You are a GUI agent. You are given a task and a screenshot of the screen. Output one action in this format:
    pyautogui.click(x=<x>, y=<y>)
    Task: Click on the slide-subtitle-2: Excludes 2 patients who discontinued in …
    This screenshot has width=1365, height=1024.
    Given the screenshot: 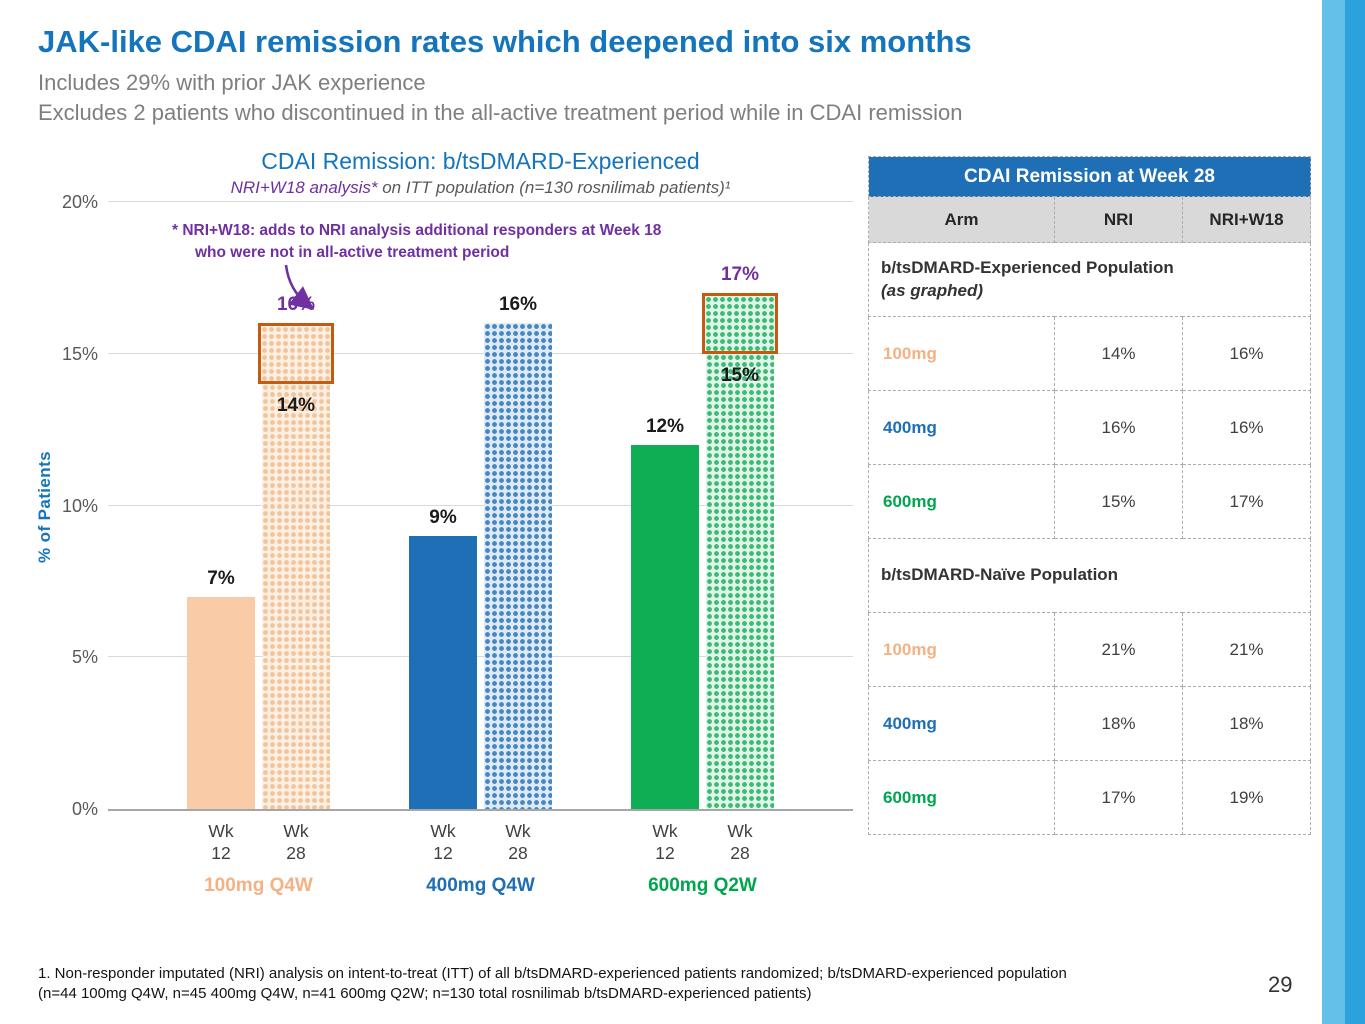 What is the action you would take?
    pyautogui.click(x=500, y=112)
    